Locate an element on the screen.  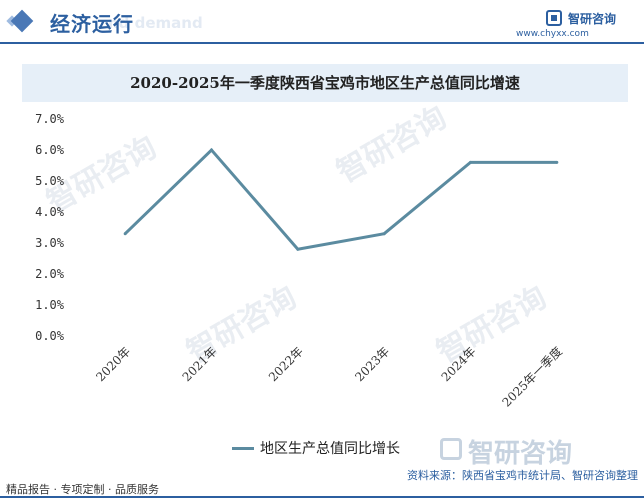
y-tick-label: 6.0% is located at coordinates (50, 150).